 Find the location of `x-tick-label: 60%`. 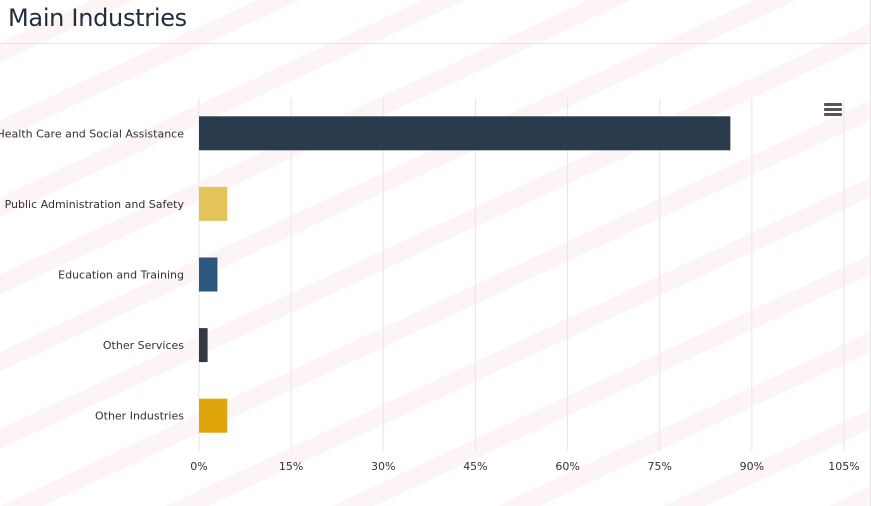

x-tick-label: 60% is located at coordinates (567, 466).